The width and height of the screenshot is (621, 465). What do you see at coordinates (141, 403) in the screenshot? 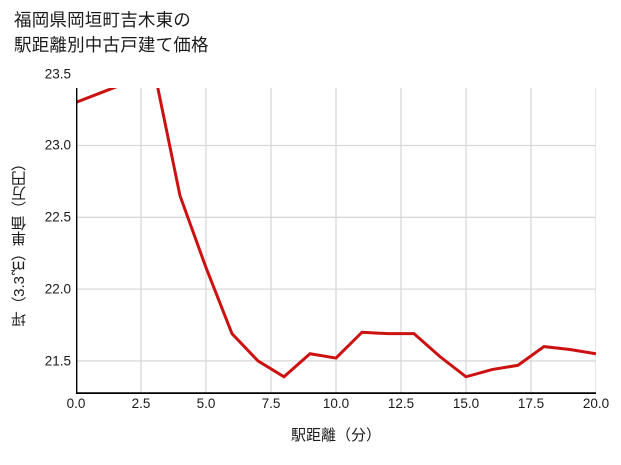
I see `x-tick-label: 2.5` at bounding box center [141, 403].